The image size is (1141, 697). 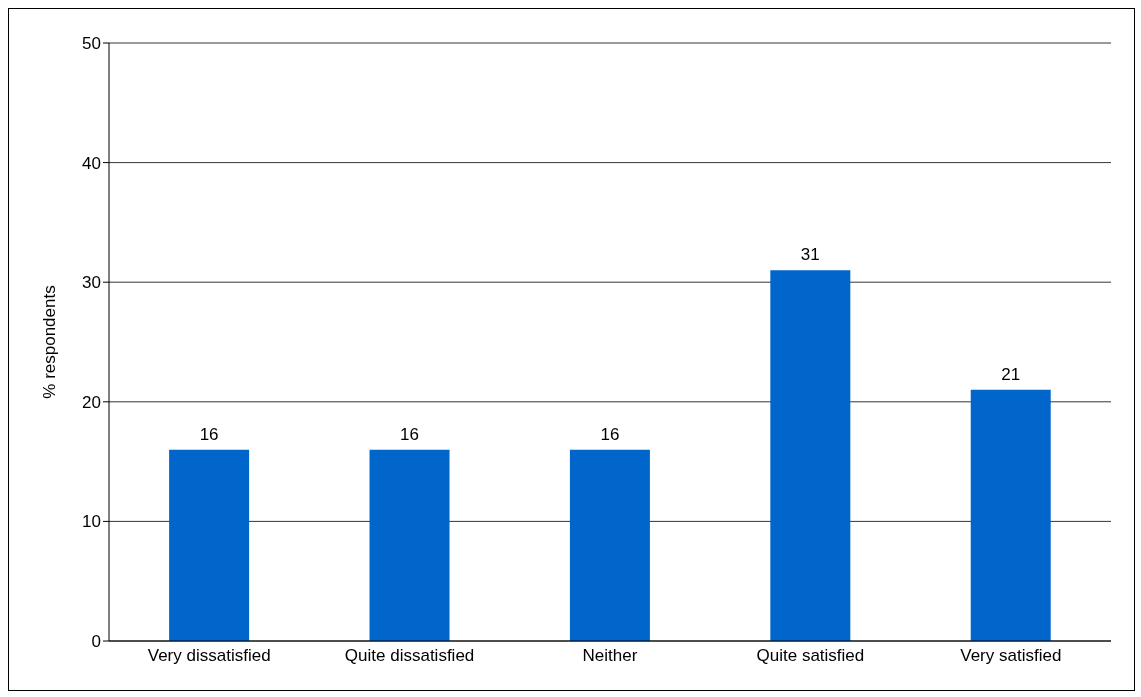 I want to click on x-tick-label: Very dissatisfied, so click(x=209, y=656).